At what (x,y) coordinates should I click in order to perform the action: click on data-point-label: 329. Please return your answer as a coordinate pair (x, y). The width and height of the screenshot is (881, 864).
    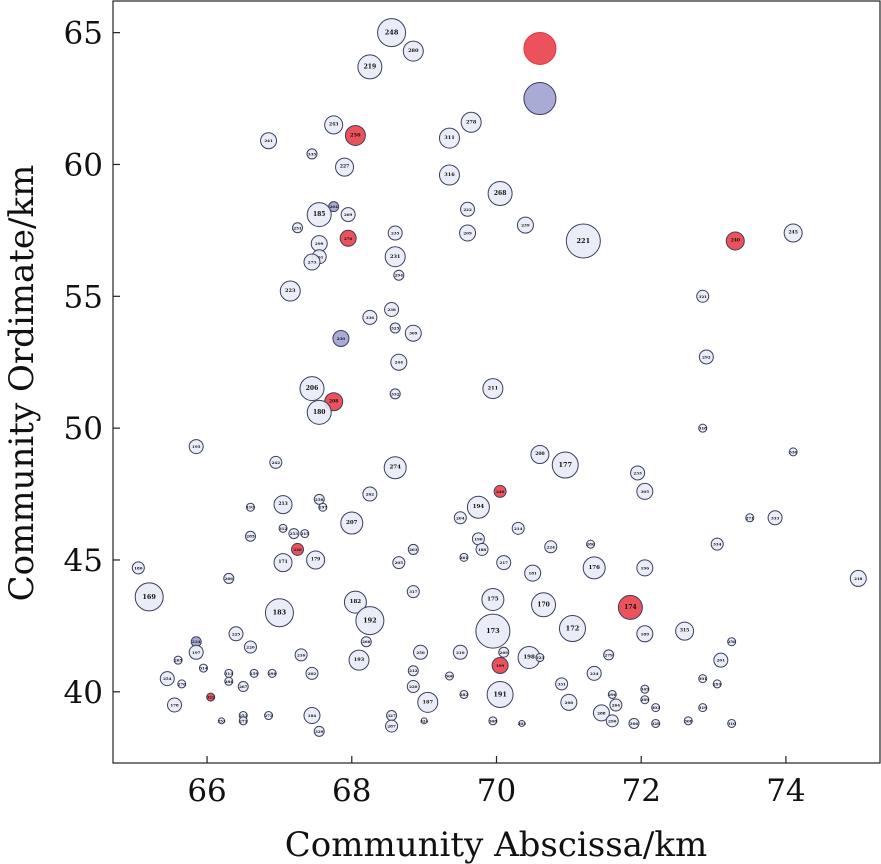
    Looking at the image, I should click on (319, 731).